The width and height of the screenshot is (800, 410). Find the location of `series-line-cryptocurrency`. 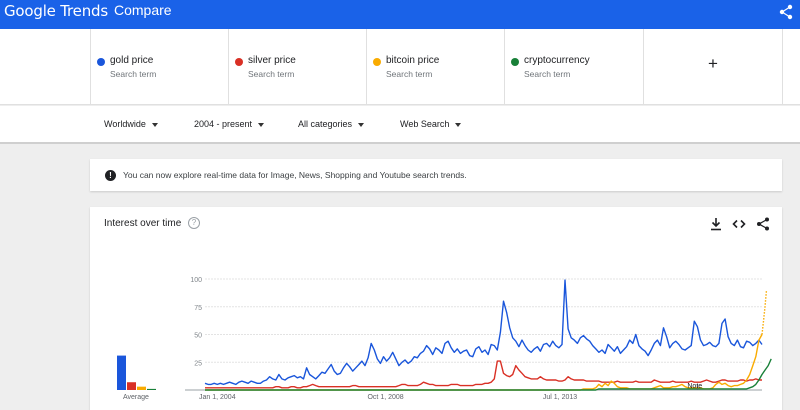

series-line-cryptocurrency is located at coordinates (488, 374).